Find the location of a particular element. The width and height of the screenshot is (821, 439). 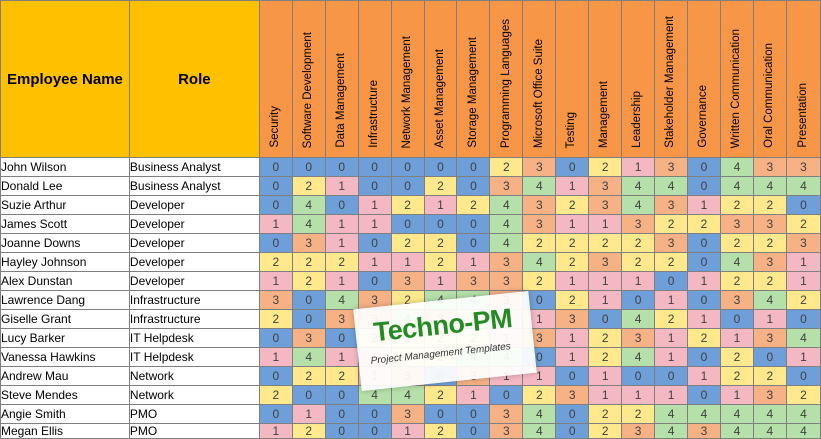

employee-name-cell: Angie Smith is located at coordinates (65, 414).